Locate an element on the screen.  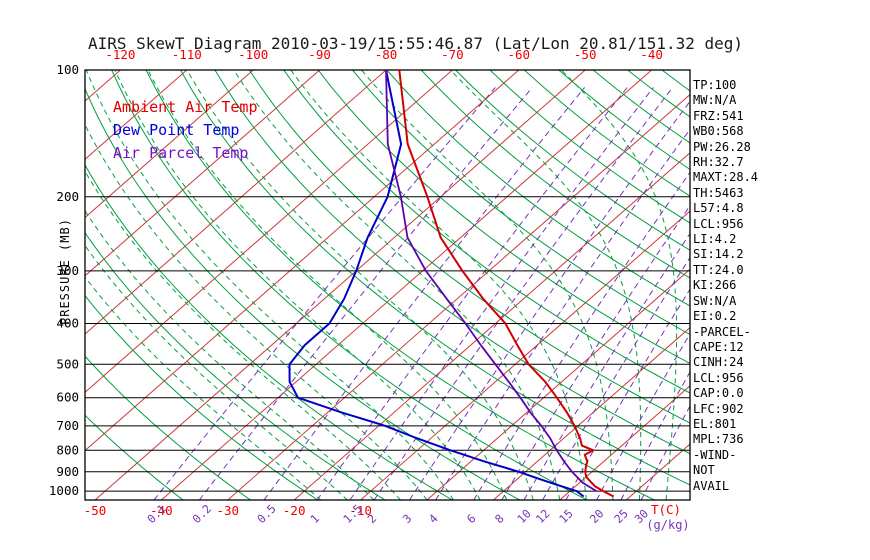
mixing-ratio-label: 4 is located at coordinates (433, 518).